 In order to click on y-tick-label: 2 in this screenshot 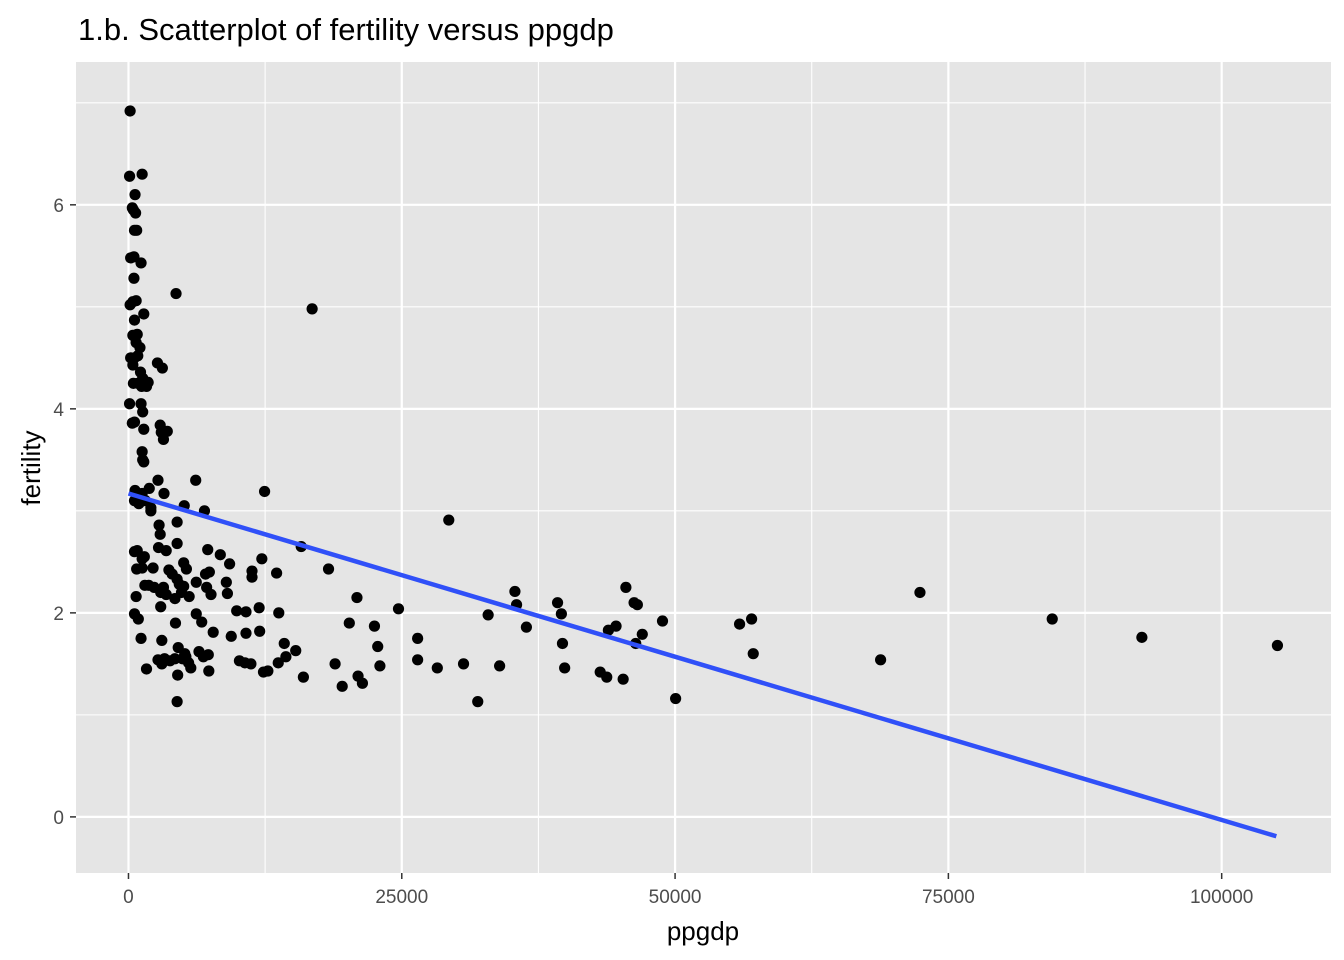, I will do `click(58, 614)`.